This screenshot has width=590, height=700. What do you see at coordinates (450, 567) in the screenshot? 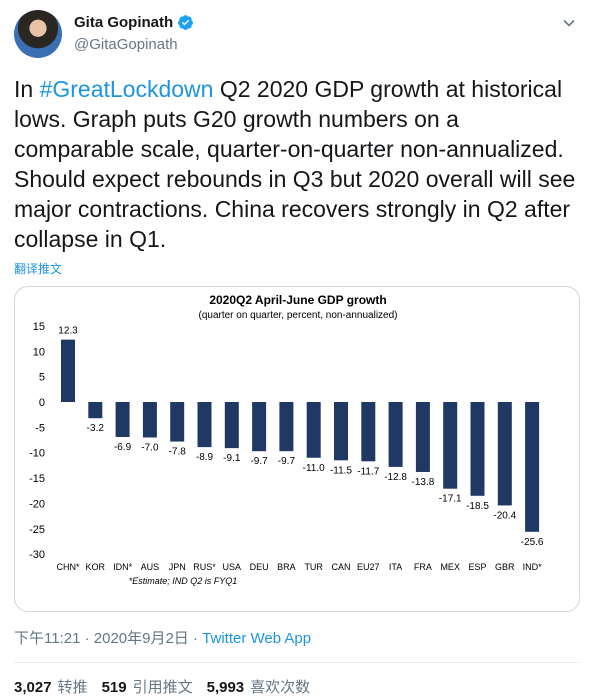
I see `x-tick-label: MEX` at bounding box center [450, 567].